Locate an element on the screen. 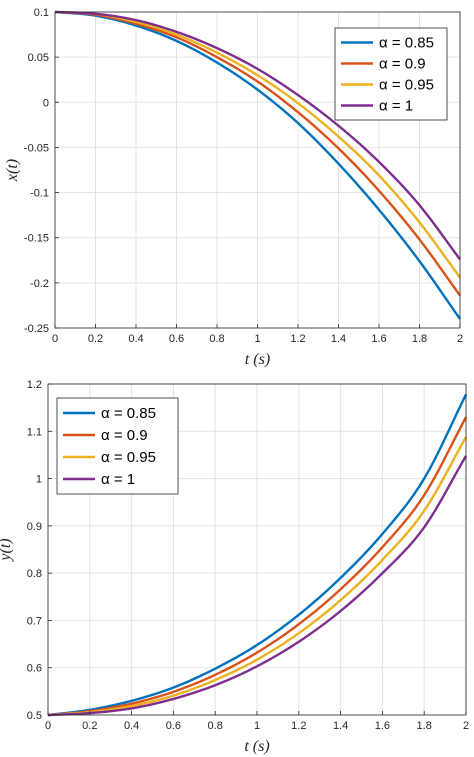 This screenshot has height=757, width=474. y-tick-label: 1 is located at coordinates (39, 480).